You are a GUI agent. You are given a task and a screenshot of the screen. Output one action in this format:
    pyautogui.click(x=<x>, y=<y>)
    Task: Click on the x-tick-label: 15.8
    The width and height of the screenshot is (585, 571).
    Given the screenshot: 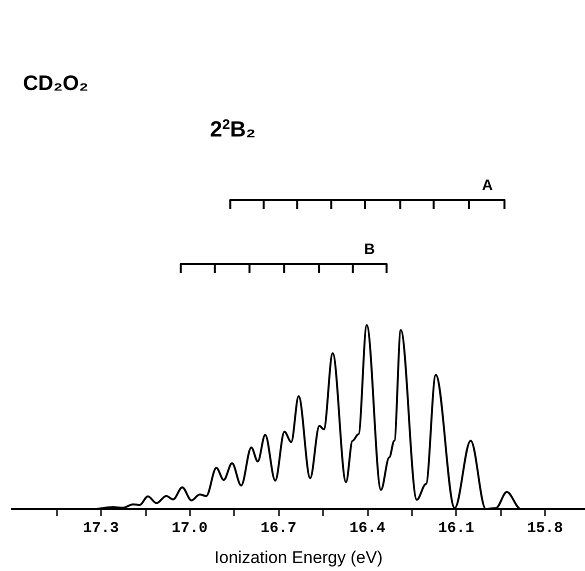 What is the action you would take?
    pyautogui.click(x=545, y=528)
    